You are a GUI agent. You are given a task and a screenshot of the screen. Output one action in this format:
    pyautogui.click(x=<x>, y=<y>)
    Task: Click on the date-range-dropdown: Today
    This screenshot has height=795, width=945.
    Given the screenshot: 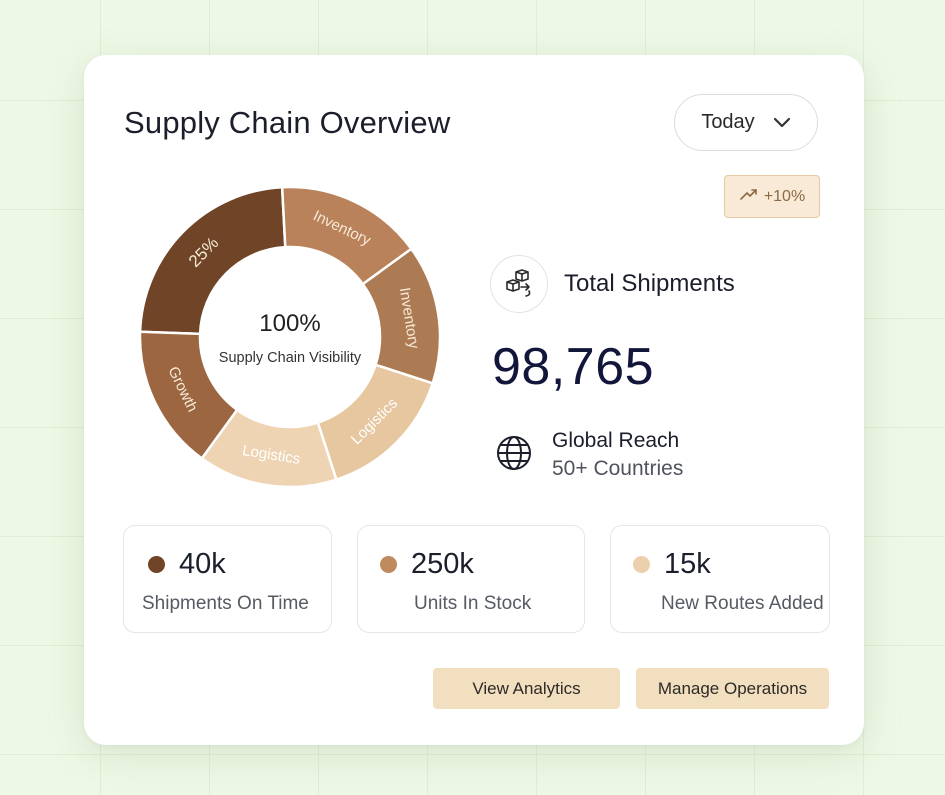 What is the action you would take?
    pyautogui.click(x=746, y=122)
    